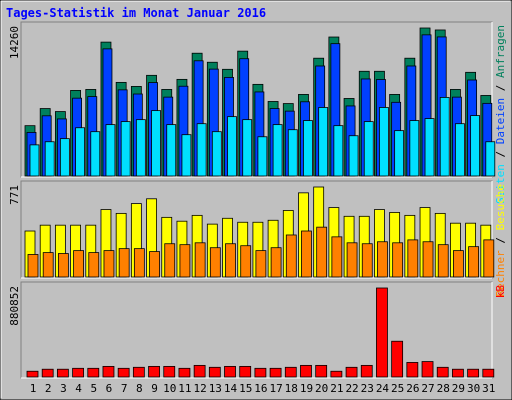  What do you see at coordinates (500, 240) in the screenshot?
I see `legend: Rechner / Besuche` at bounding box center [500, 240].